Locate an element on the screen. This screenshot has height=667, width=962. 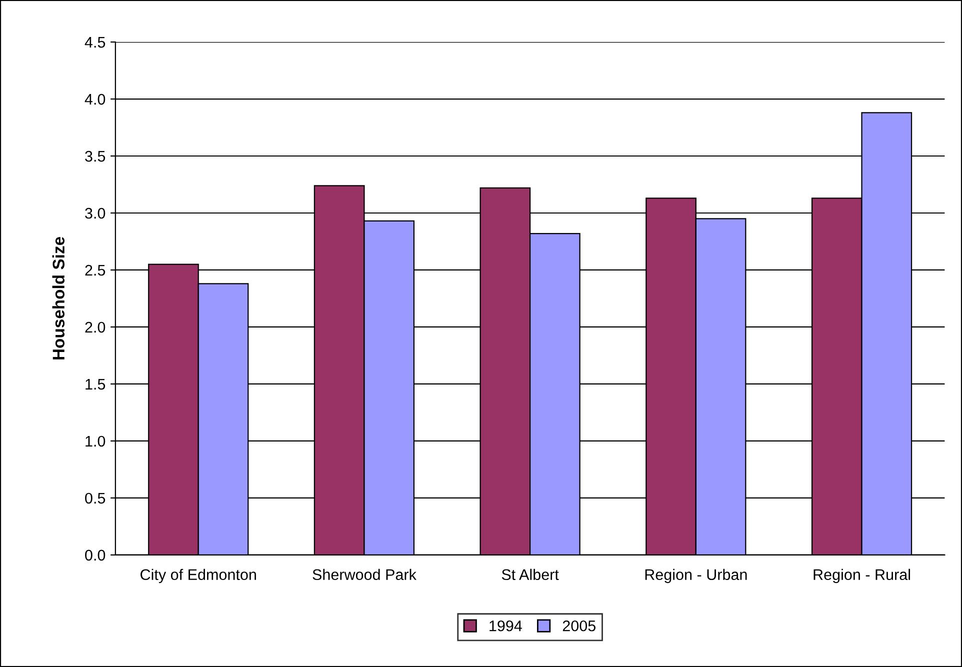
legend-label: 2005 is located at coordinates (579, 626).